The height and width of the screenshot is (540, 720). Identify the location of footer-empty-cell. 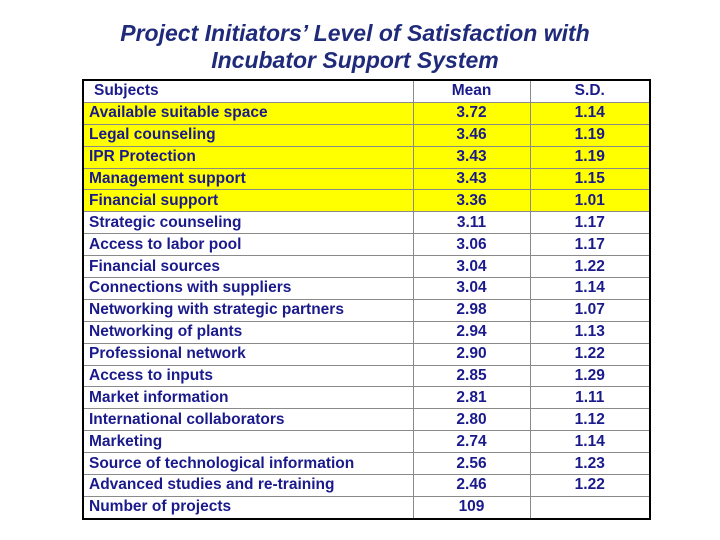
(590, 507).